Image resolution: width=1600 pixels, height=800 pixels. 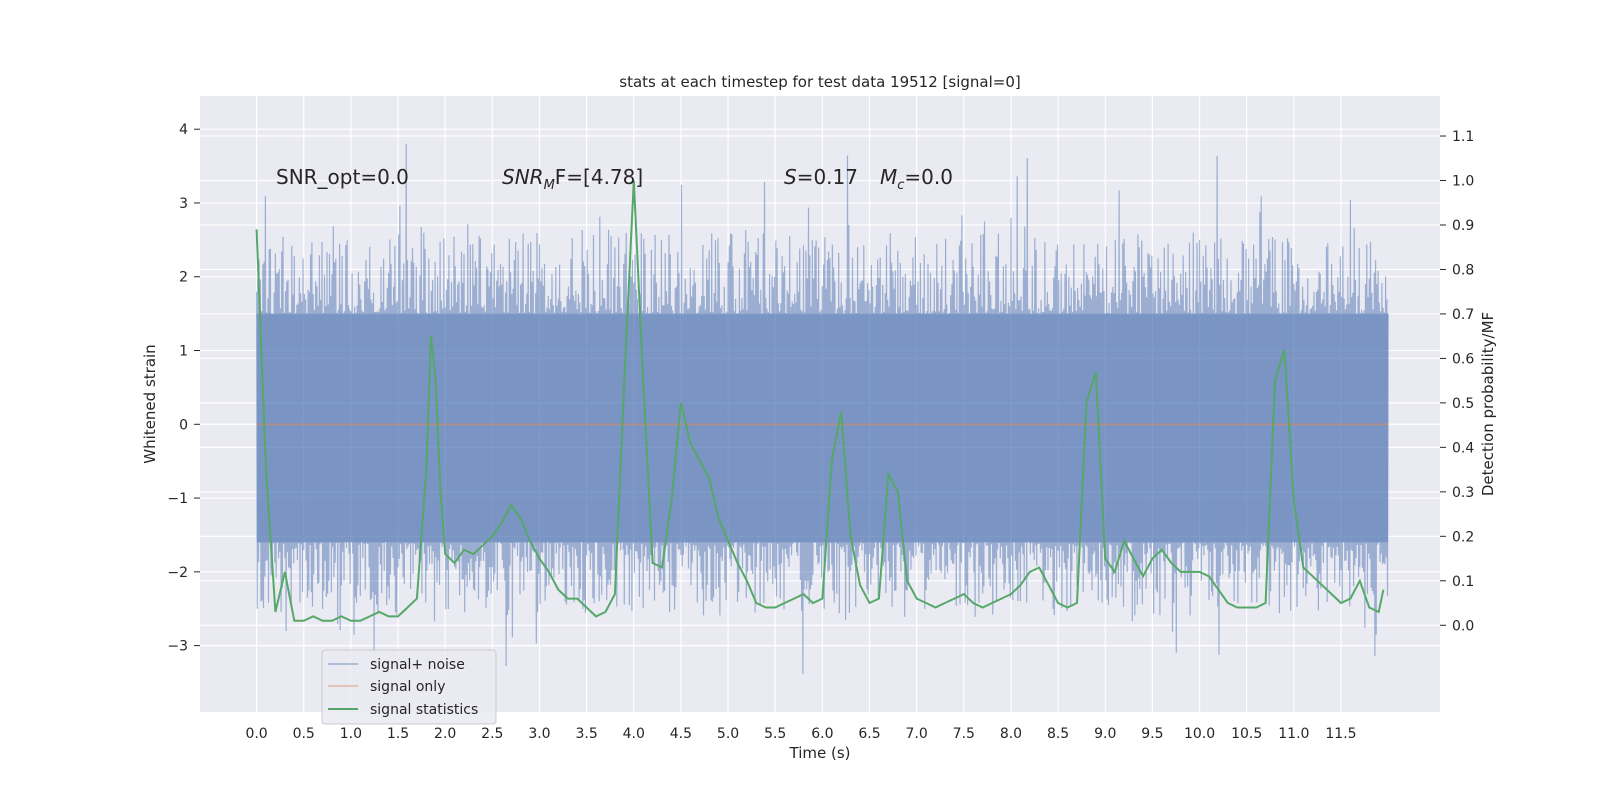 What do you see at coordinates (1463, 404) in the screenshot?
I see `y2-tick-label: 0.5` at bounding box center [1463, 404].